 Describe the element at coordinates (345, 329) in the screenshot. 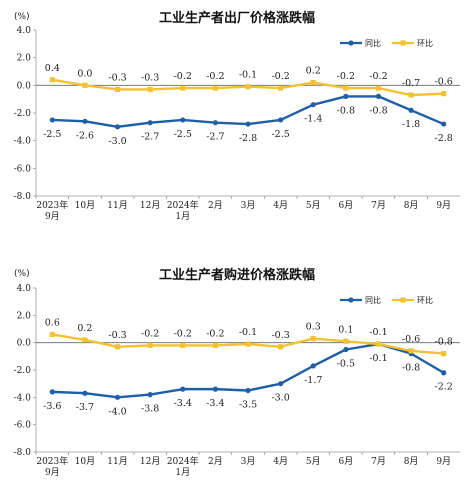

I see `data-label: 0.1` at that location.